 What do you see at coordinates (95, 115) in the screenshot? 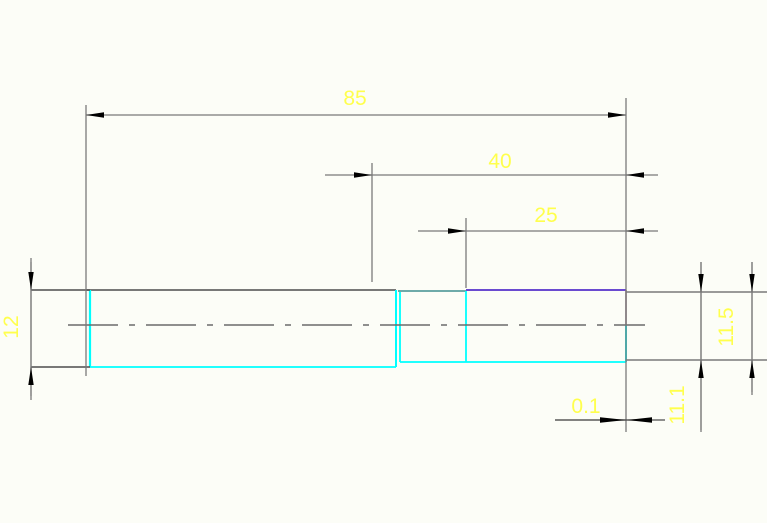
I see `arrow-85-left` at bounding box center [95, 115].